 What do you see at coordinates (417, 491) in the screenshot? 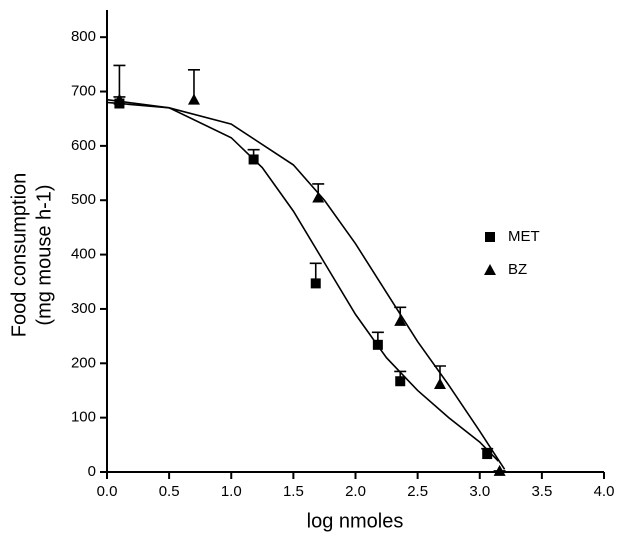
I see `x-tick-label: 2.5` at bounding box center [417, 491].